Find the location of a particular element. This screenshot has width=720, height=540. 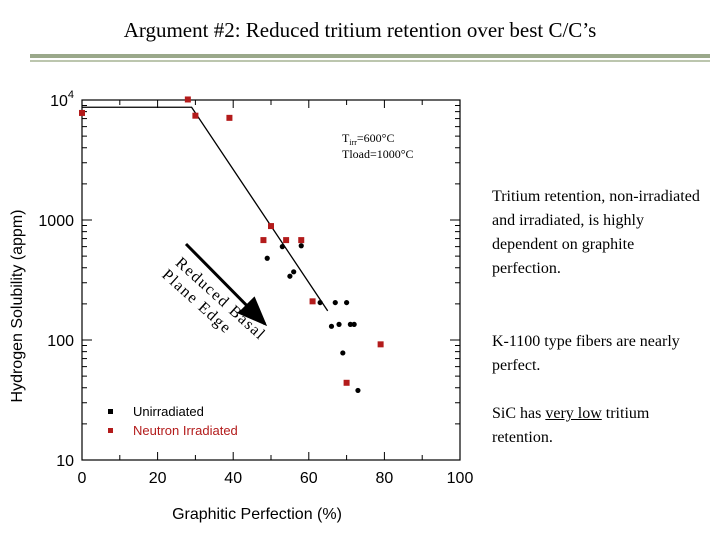

x-axis-label: Graphitic Perfection (%) is located at coordinates (257, 514).